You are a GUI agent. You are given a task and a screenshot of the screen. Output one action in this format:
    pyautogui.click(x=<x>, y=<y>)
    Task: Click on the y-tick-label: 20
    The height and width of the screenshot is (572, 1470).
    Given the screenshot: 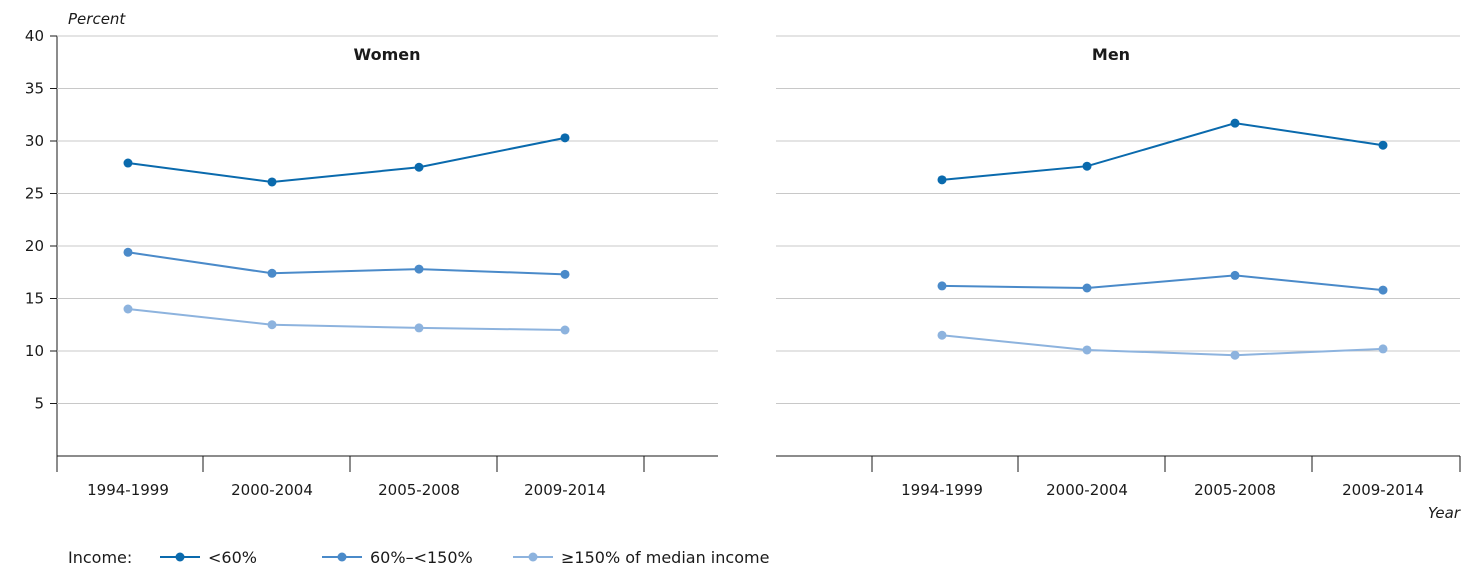 What is the action you would take?
    pyautogui.click(x=34, y=246)
    